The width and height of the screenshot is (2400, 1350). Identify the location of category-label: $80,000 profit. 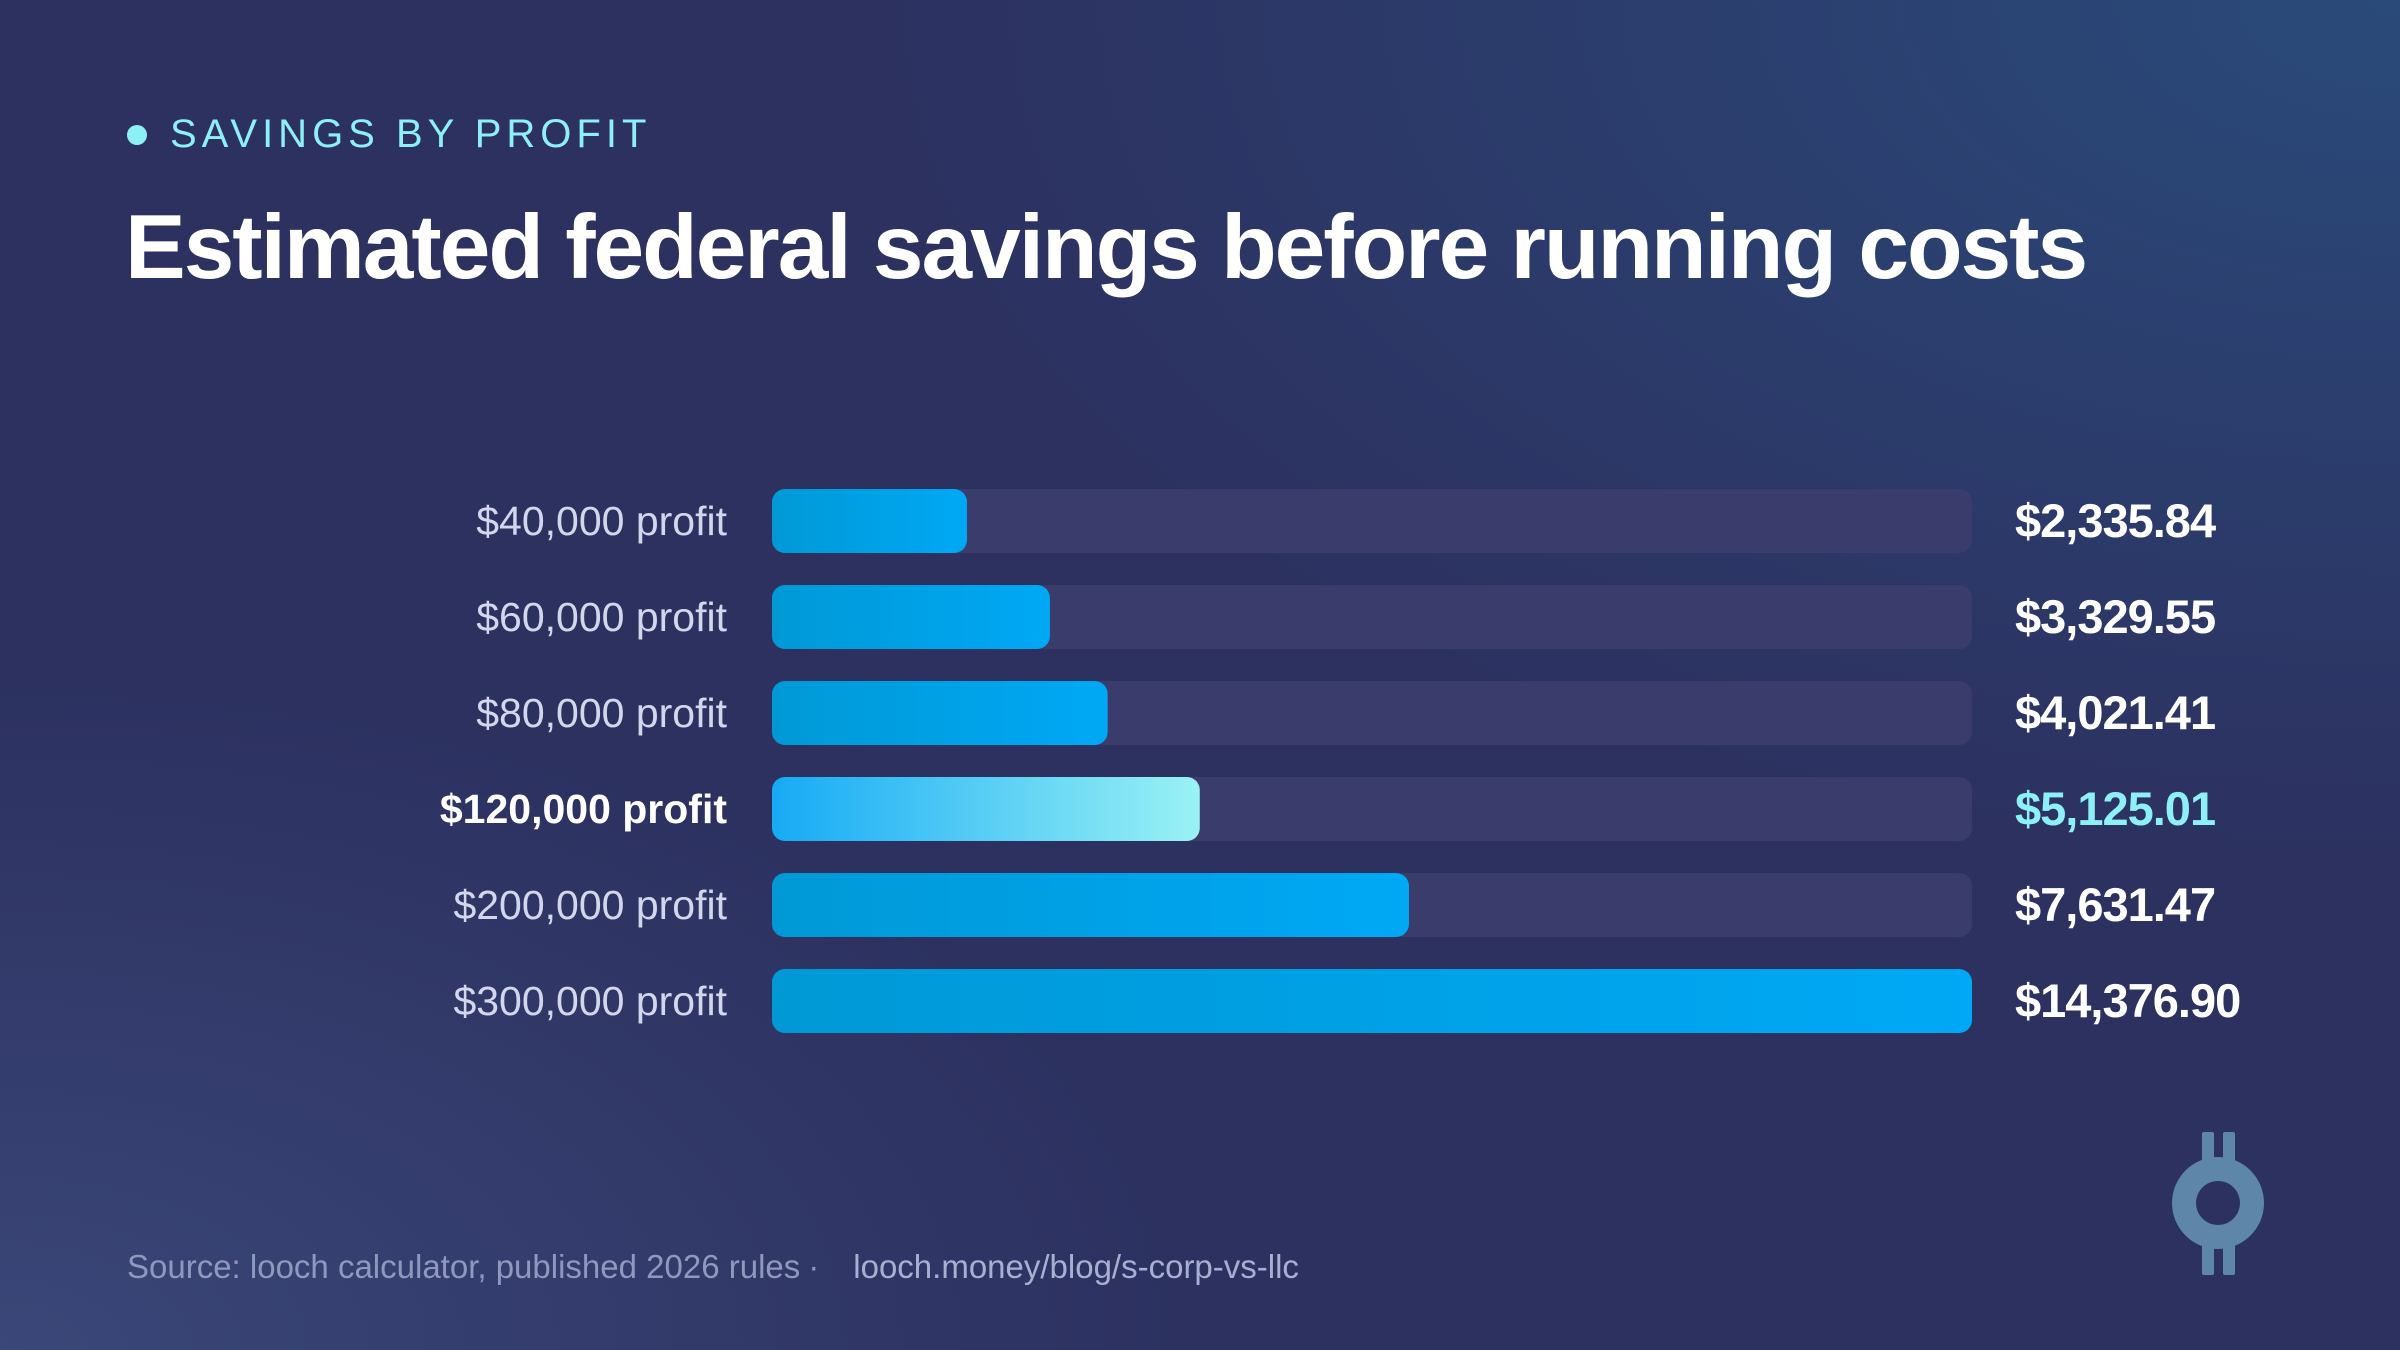
(601, 713).